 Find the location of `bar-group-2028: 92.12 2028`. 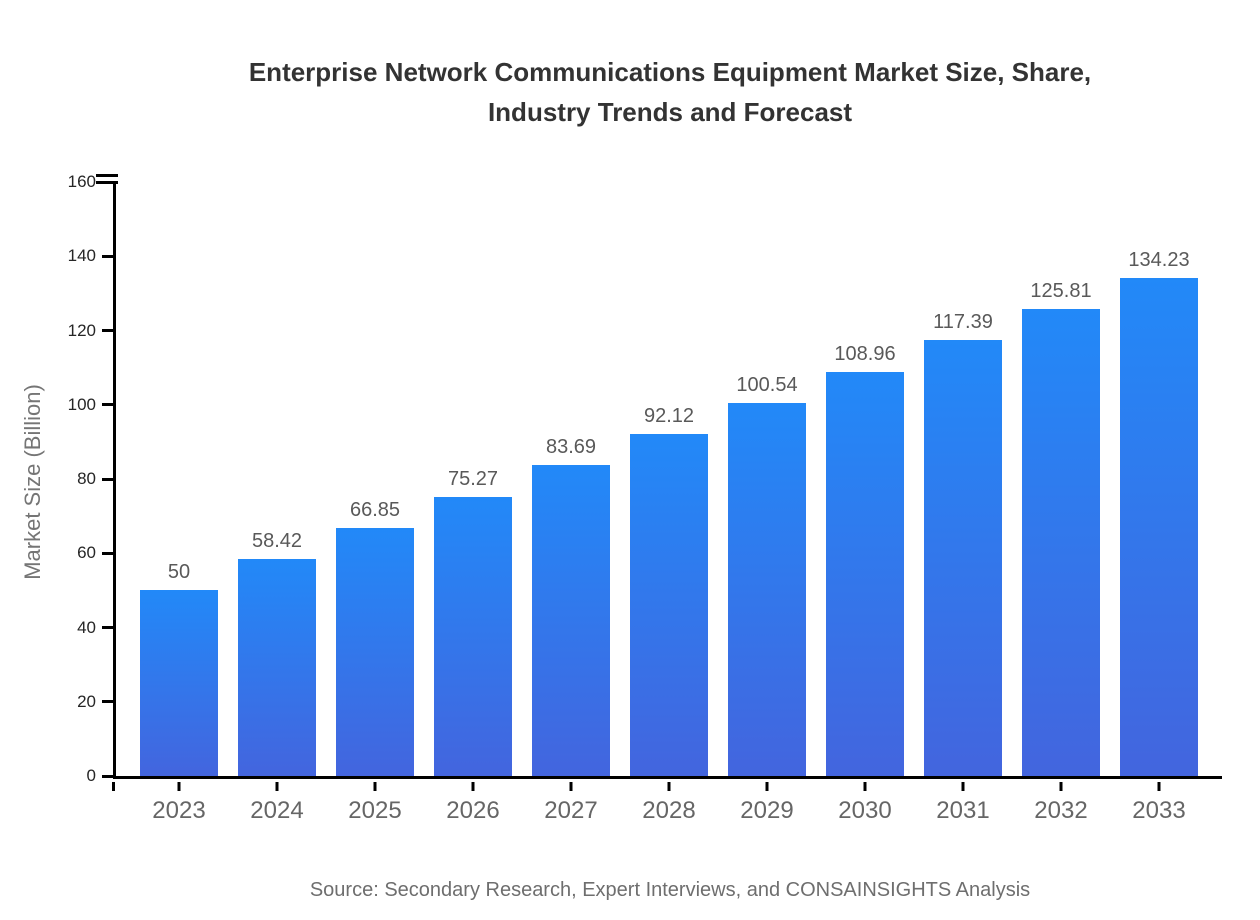

bar-group-2028: 92.12 2028 is located at coordinates (669, 503).